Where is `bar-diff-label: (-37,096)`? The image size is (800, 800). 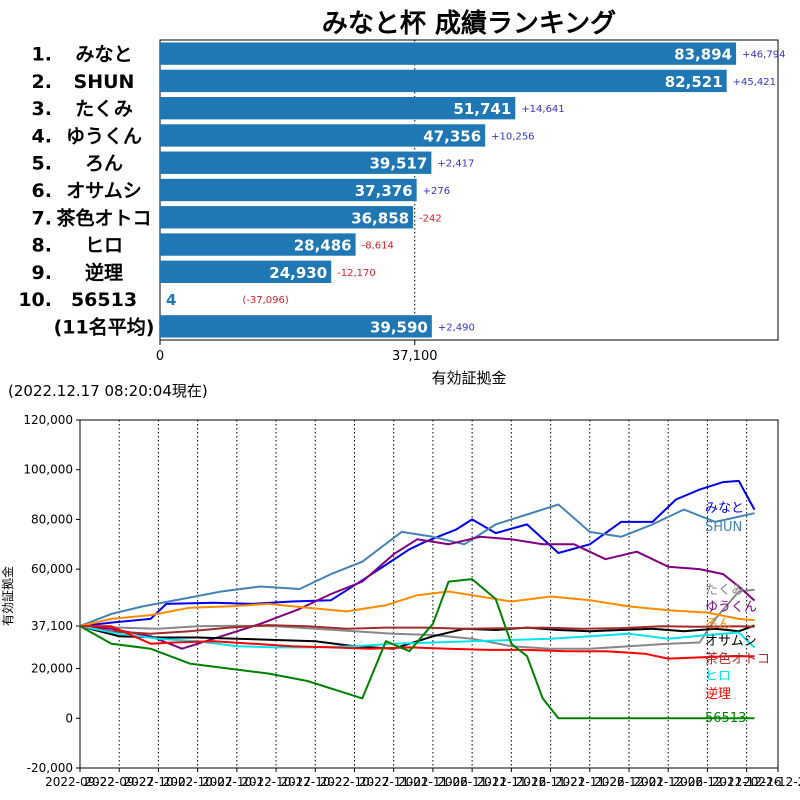 bar-diff-label: (-37,096) is located at coordinates (265, 300).